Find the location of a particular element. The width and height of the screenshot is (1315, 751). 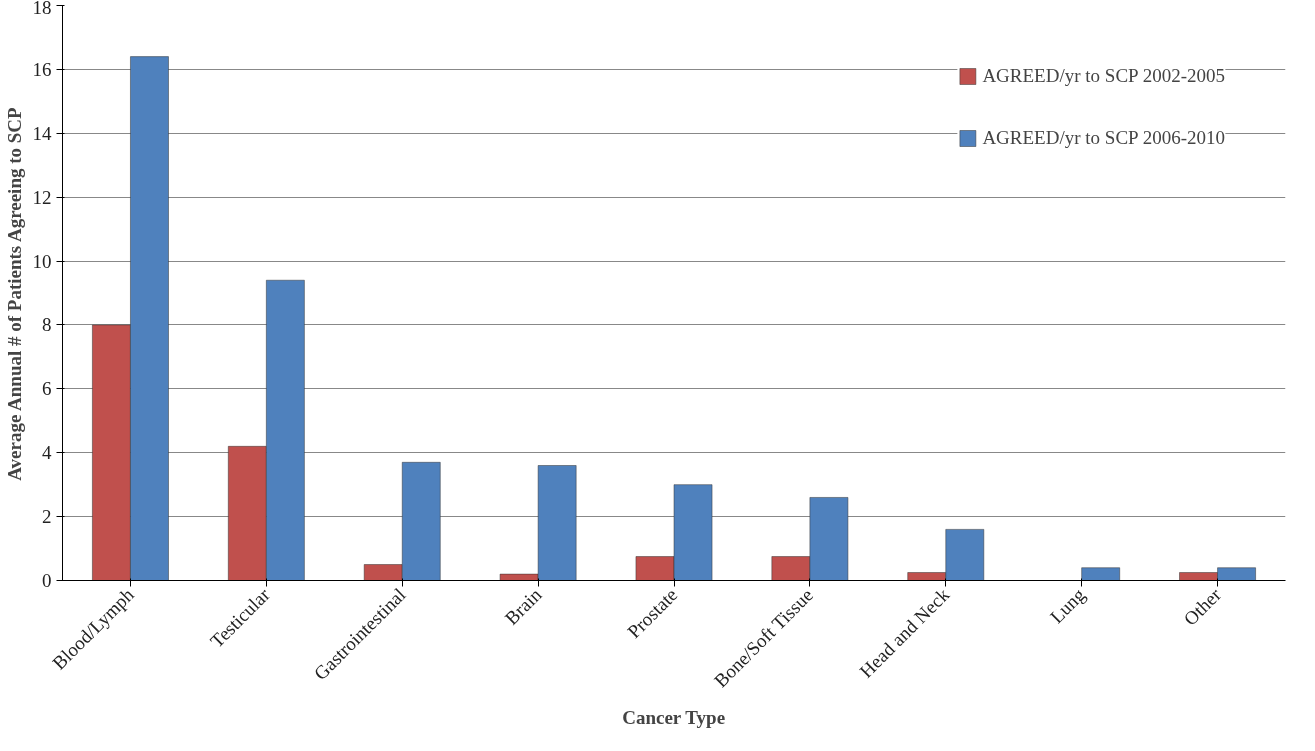

legend-label: AGREED/yr to SCP 2006-2010 is located at coordinates (1103, 138).